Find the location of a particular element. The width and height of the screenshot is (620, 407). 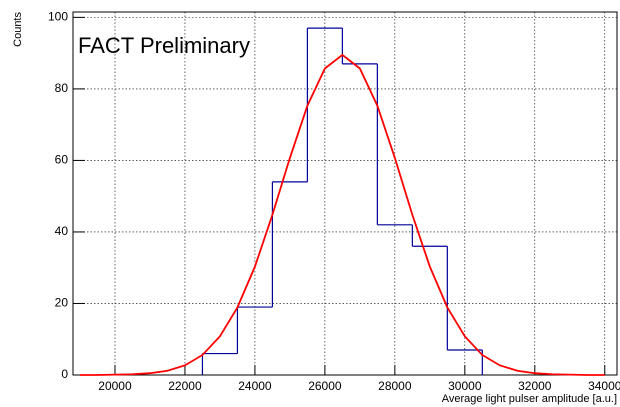

x-tick-label: 24000 is located at coordinates (255, 386).